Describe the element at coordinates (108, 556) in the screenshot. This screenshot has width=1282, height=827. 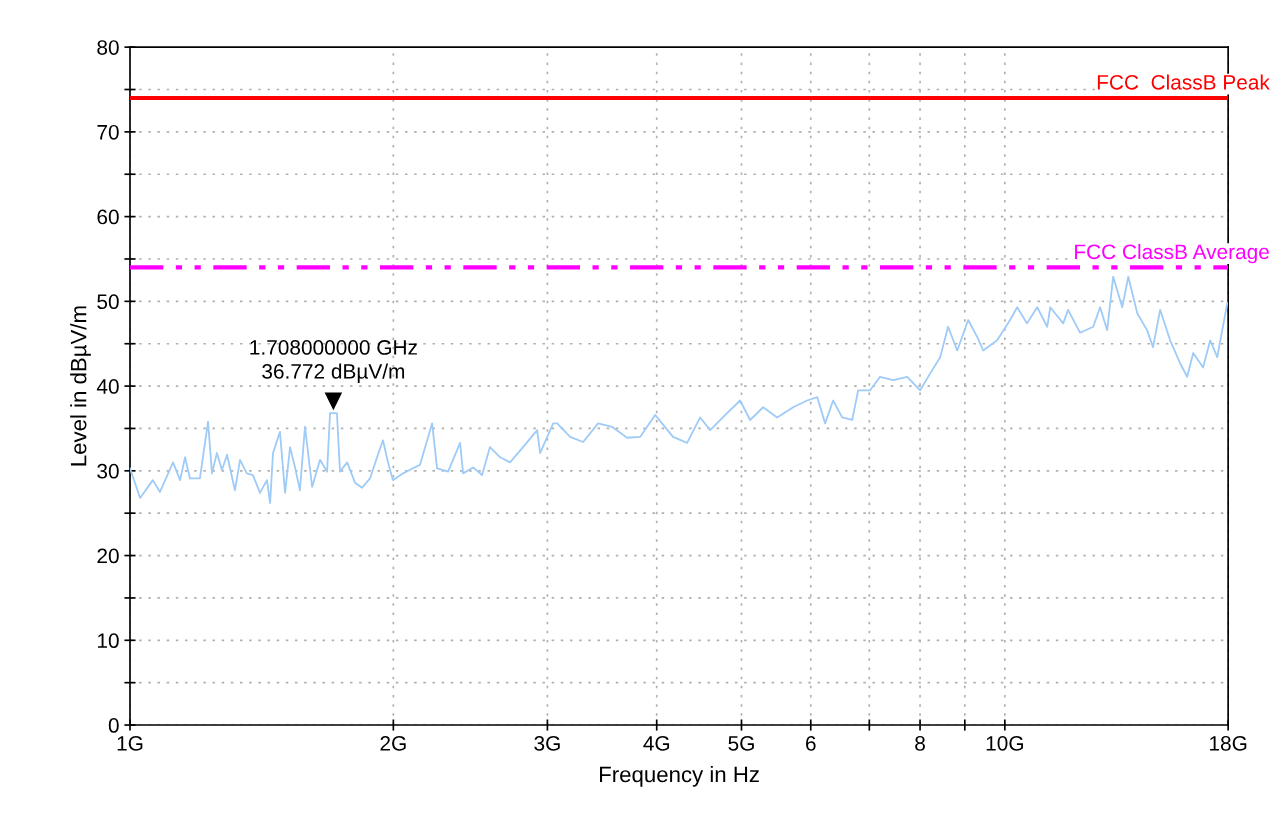
I see `y-tick-label: 20` at that location.